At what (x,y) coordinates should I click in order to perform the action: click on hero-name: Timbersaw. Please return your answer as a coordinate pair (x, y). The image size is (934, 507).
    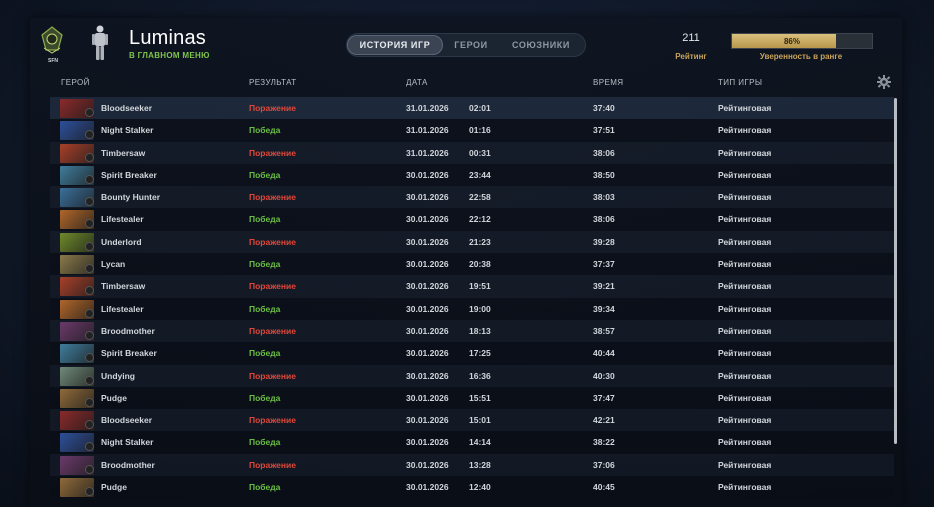
    Looking at the image, I should click on (123, 286).